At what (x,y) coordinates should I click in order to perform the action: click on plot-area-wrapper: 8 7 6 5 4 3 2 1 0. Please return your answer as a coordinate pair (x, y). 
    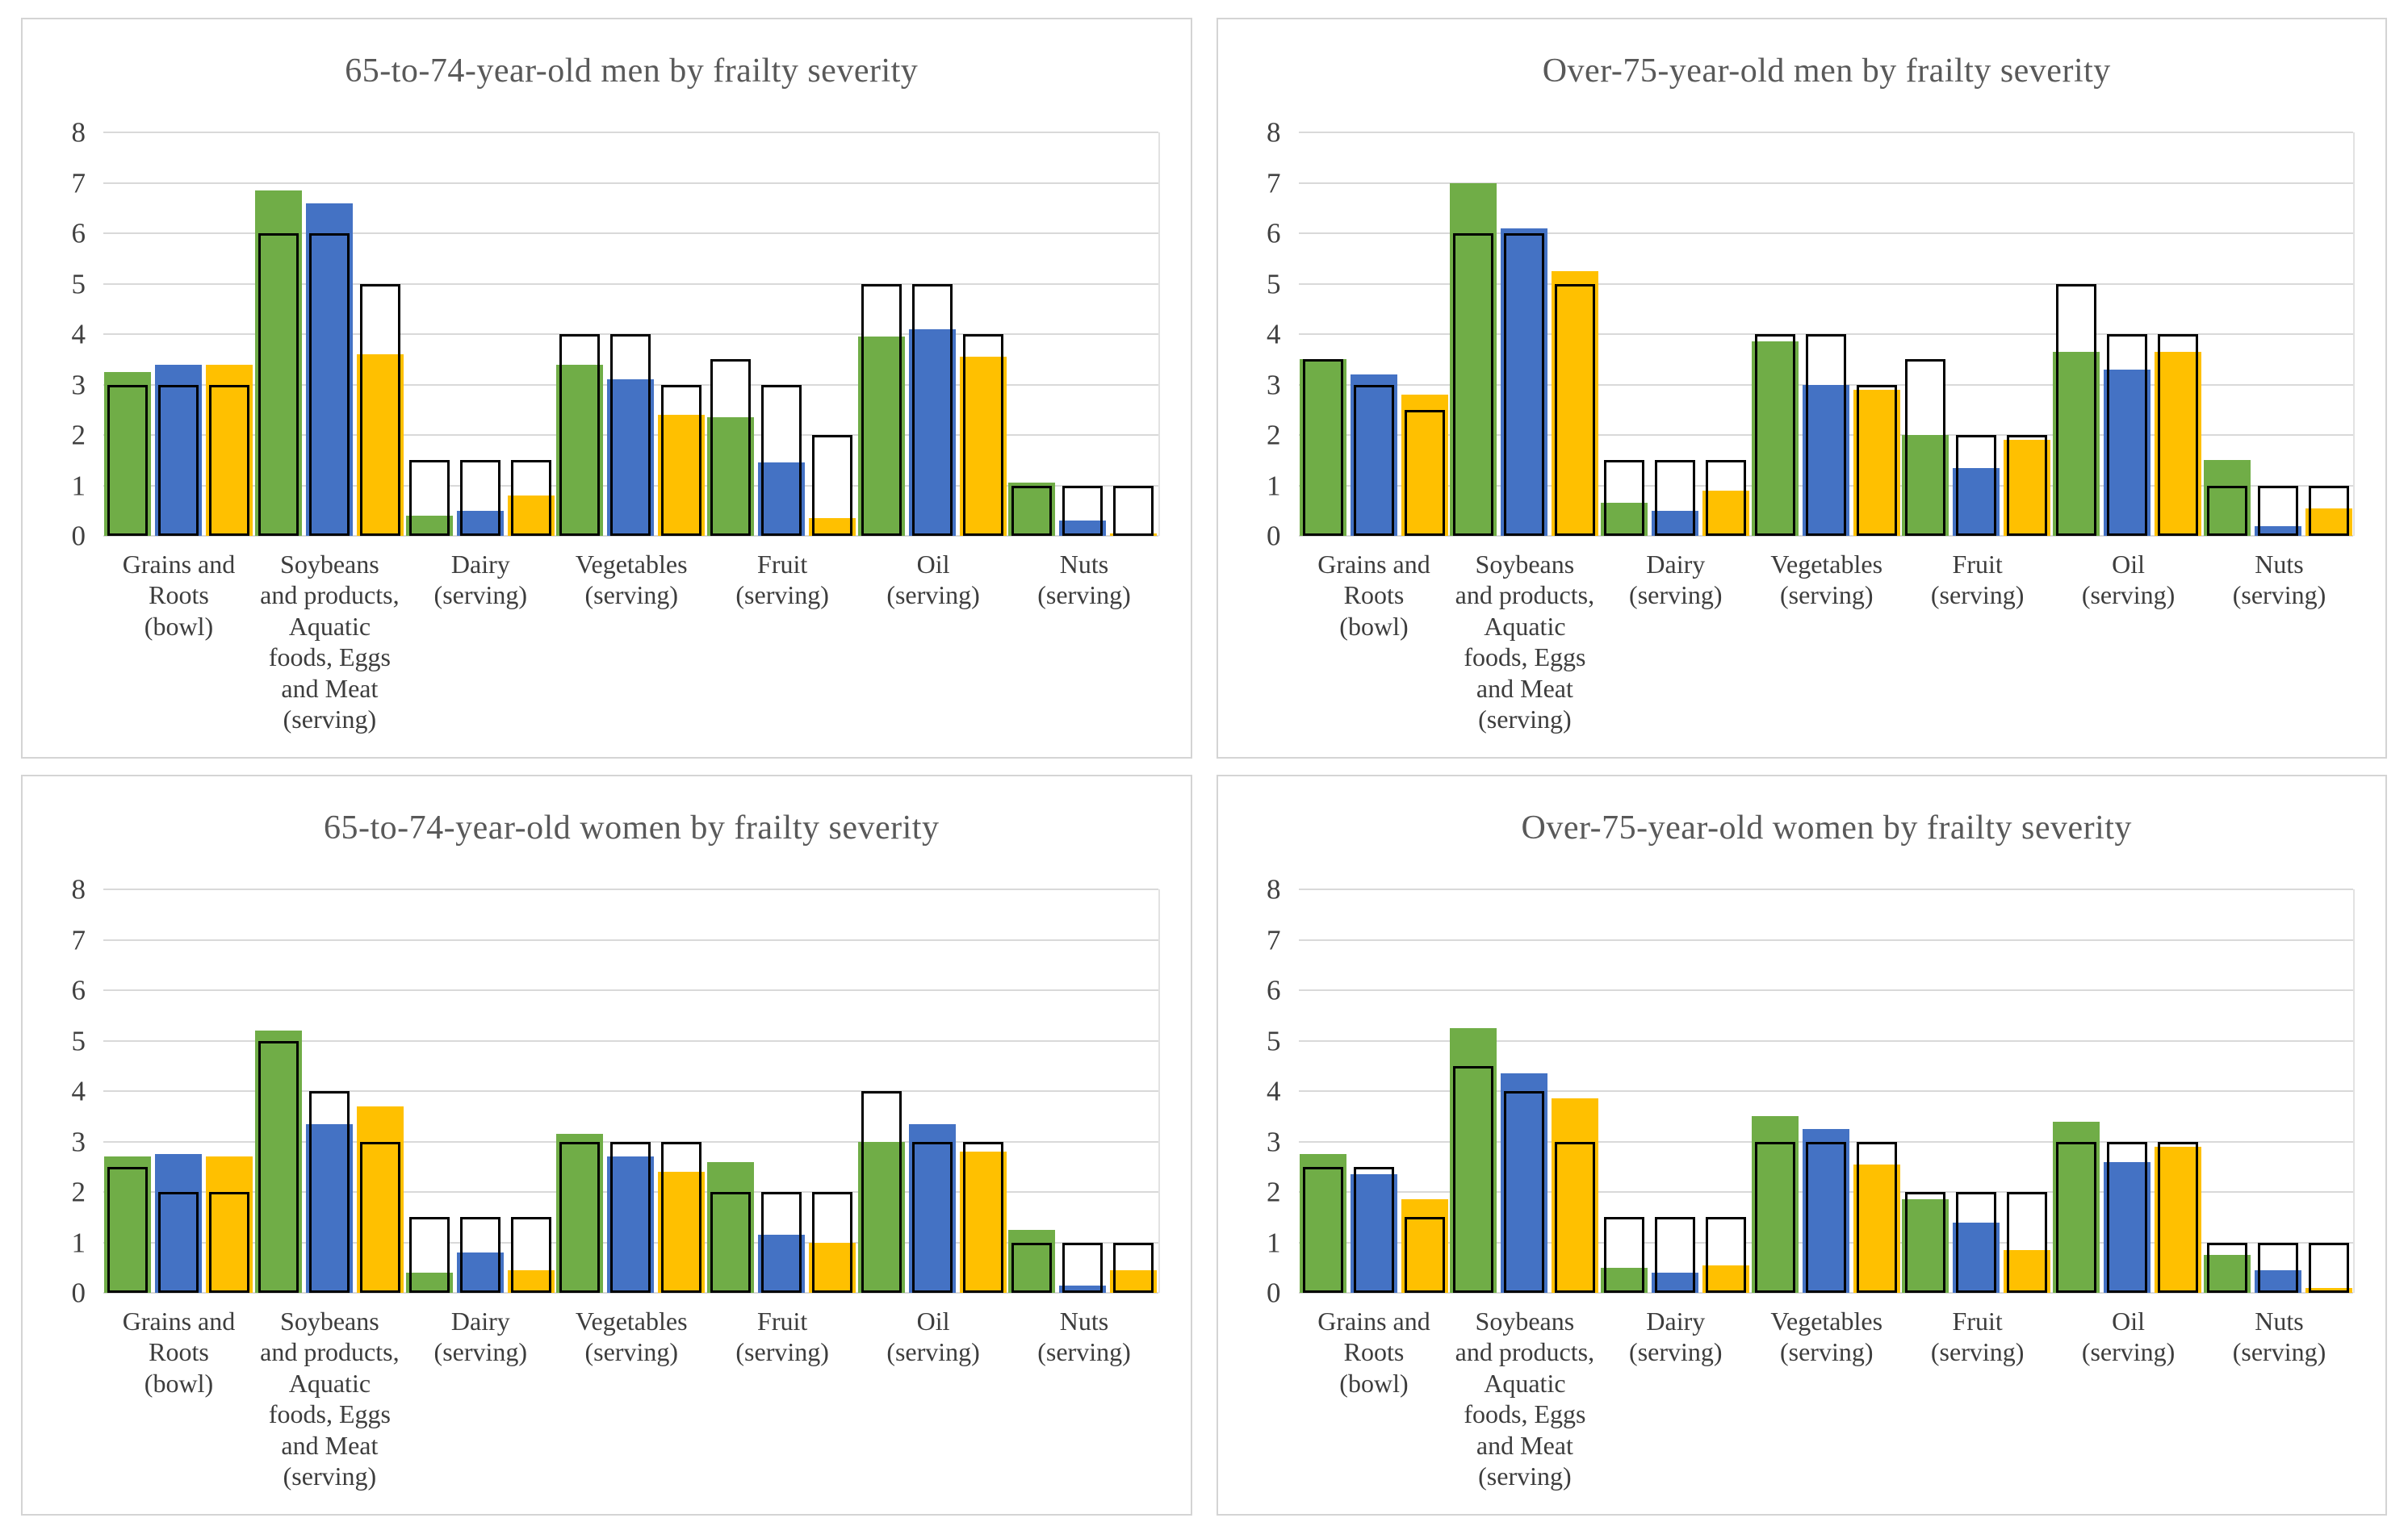
    Looking at the image, I should click on (603, 1091).